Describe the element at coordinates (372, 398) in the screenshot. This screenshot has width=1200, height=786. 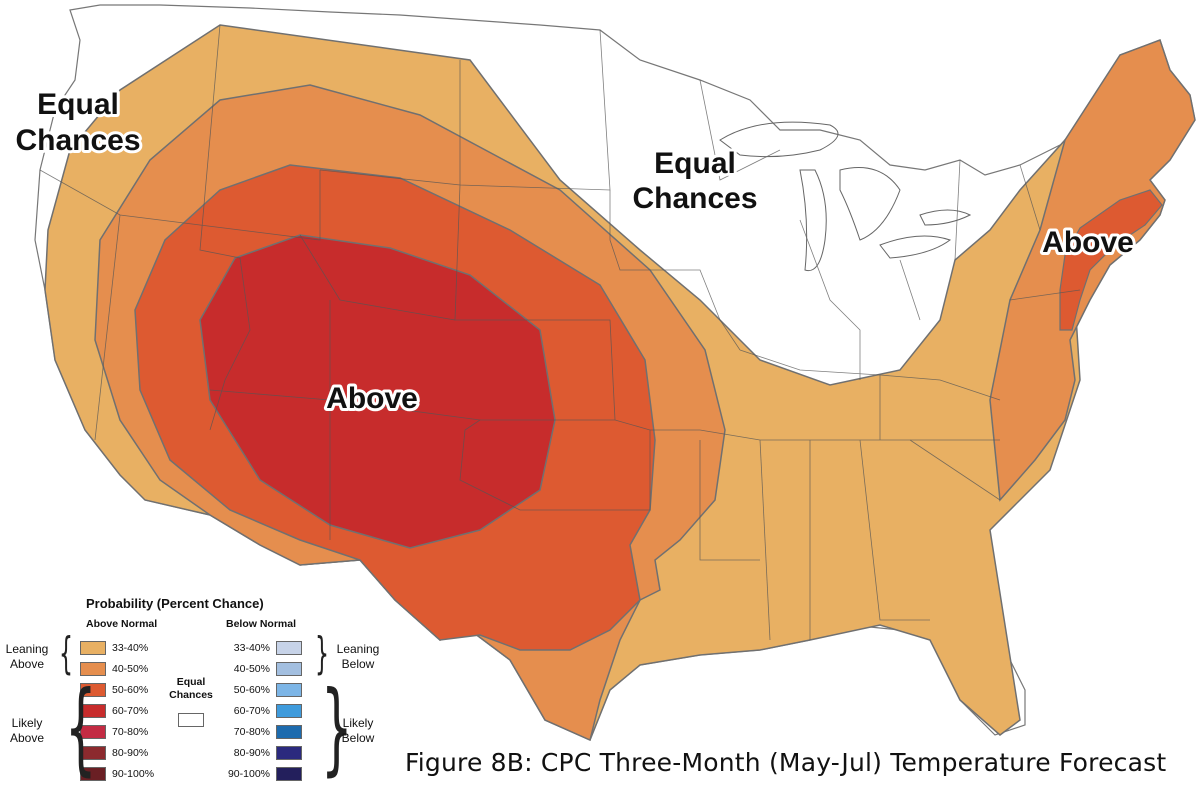
I see `map-label-above-central: Above` at that location.